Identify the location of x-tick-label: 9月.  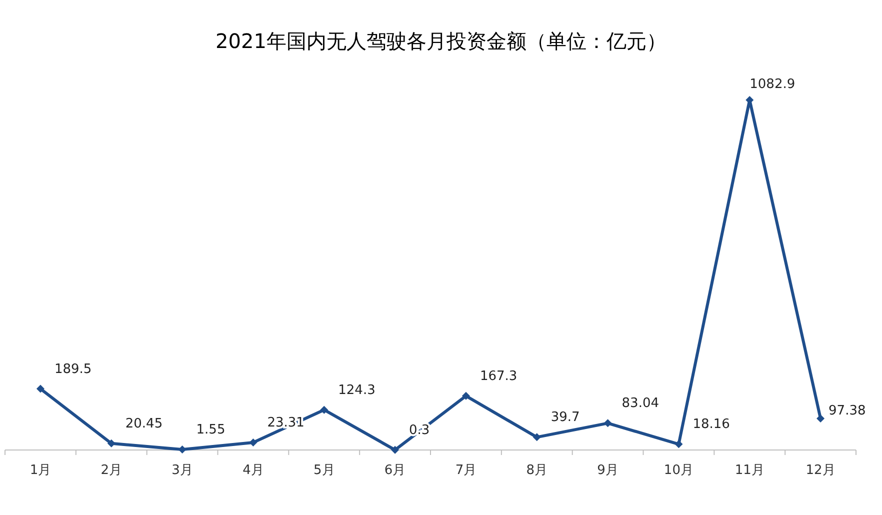
(607, 470).